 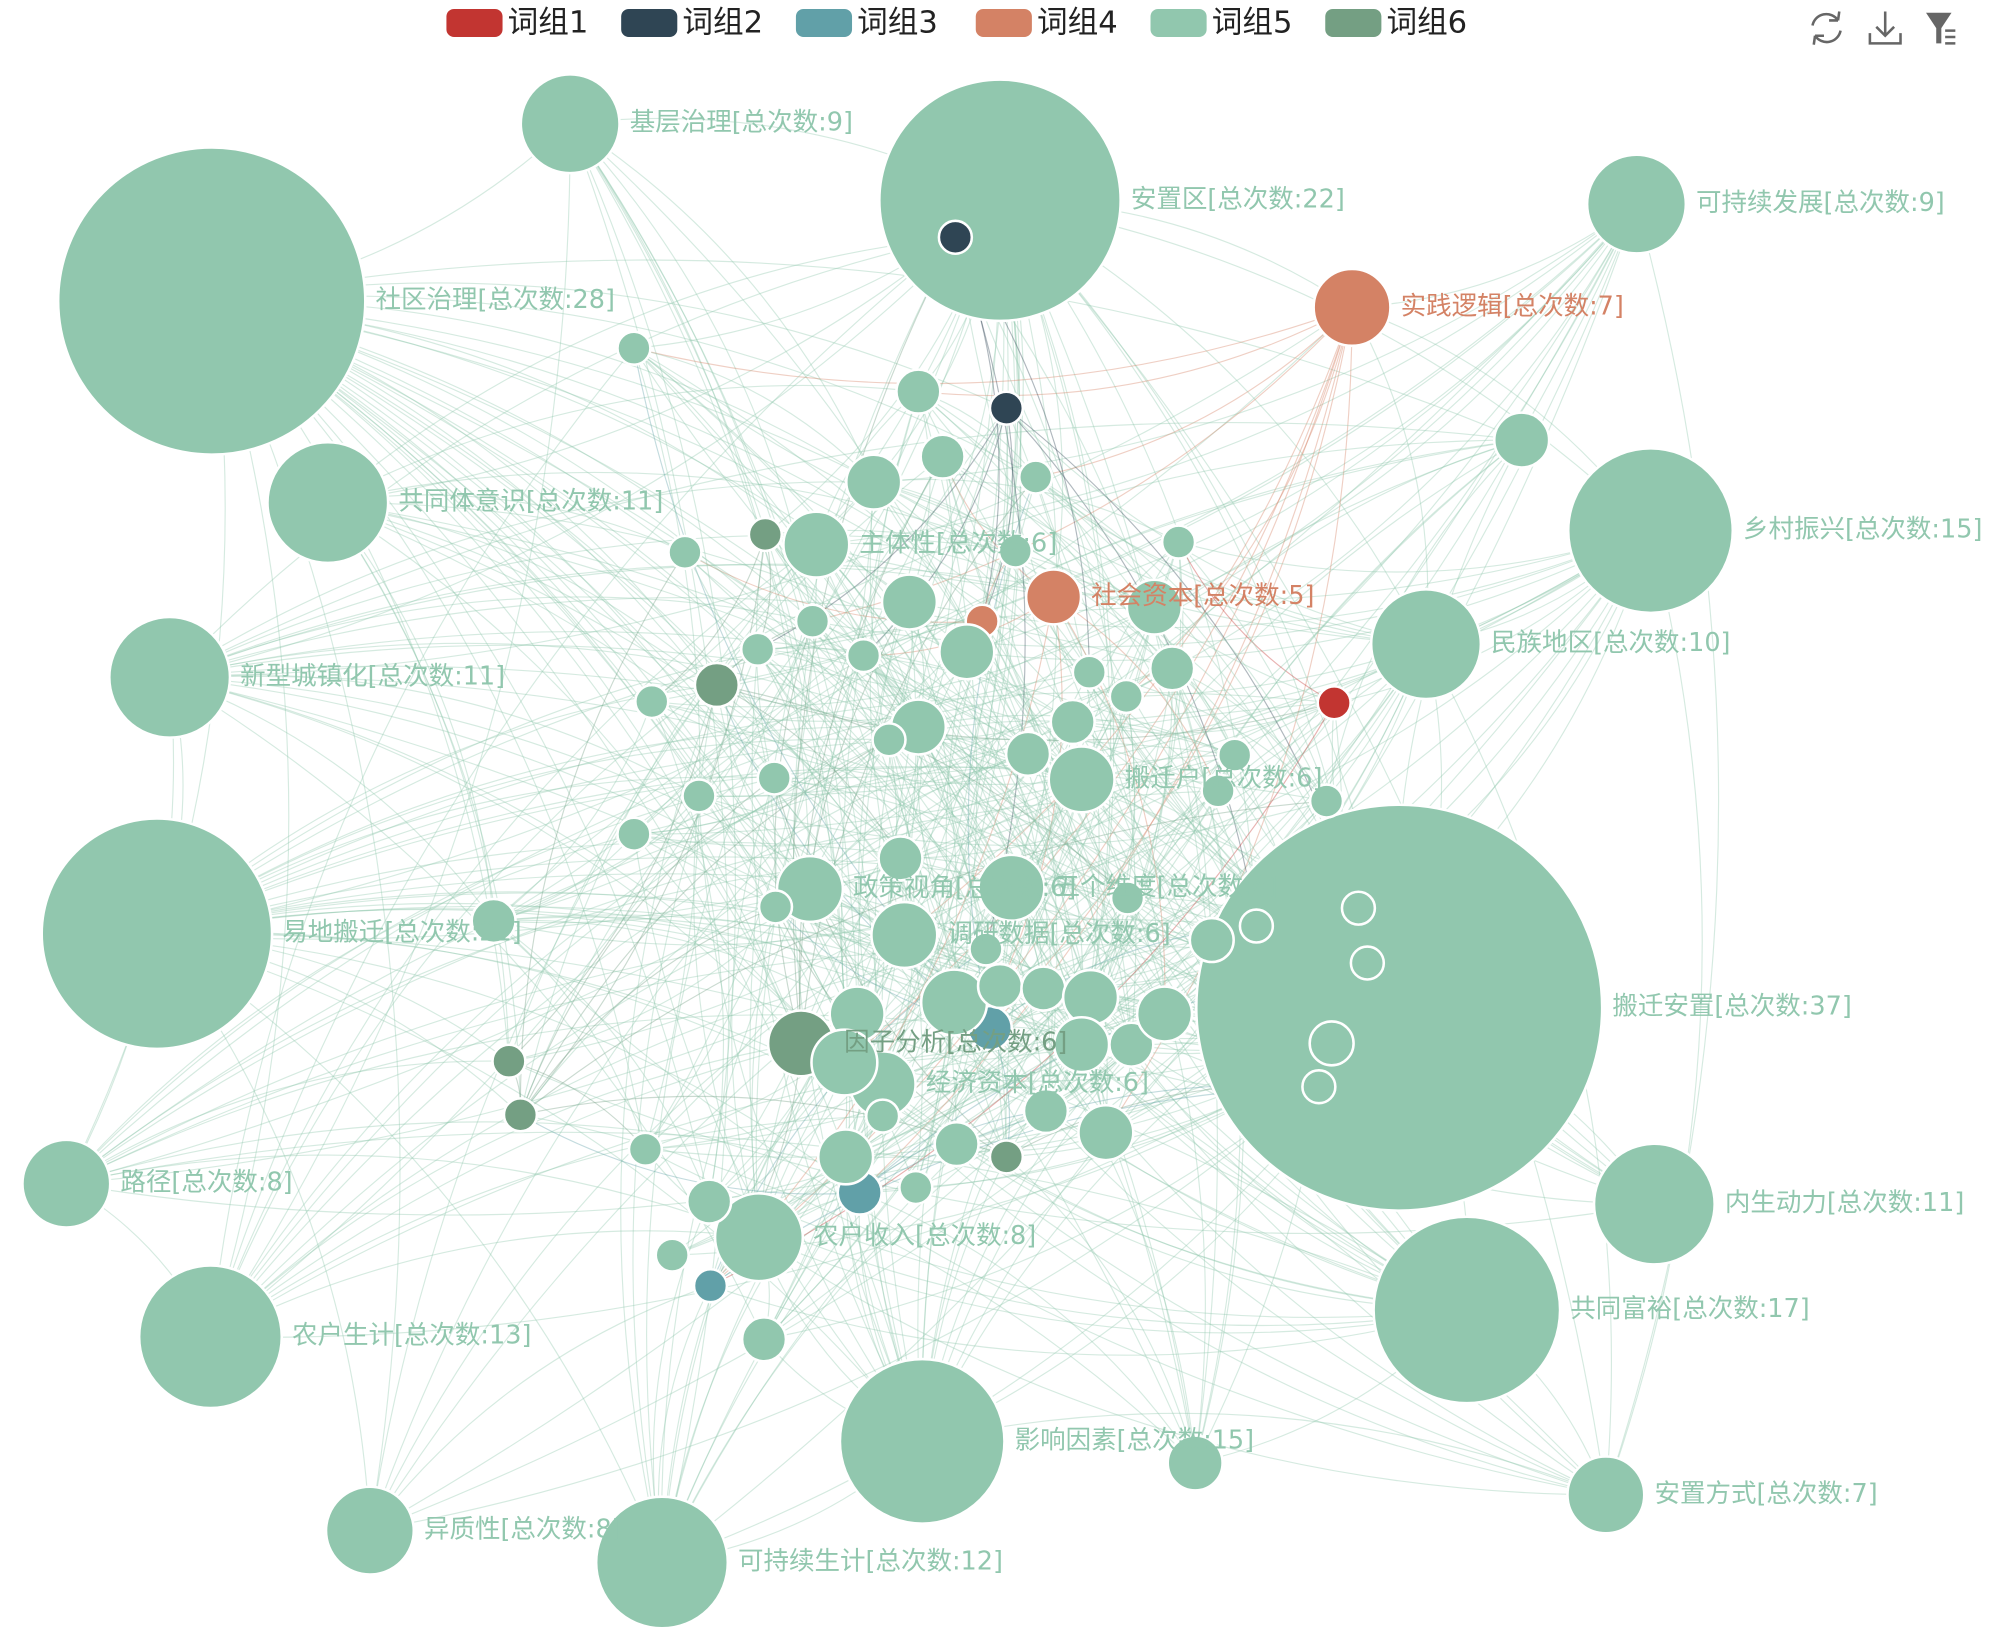 What do you see at coordinates (870, 1562) in the screenshot?
I see `node-label: 可持续生计[总次数:12]` at bounding box center [870, 1562].